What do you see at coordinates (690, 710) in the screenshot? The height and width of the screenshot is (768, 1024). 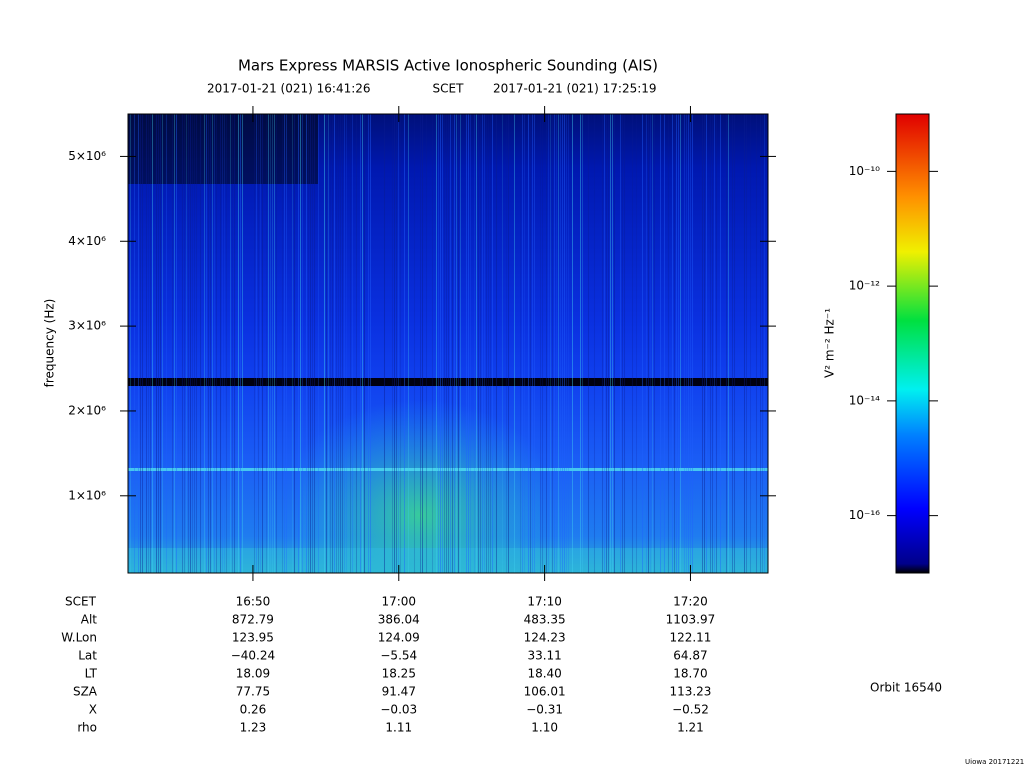 I see `ephemeris-value: −0.52` at bounding box center [690, 710].